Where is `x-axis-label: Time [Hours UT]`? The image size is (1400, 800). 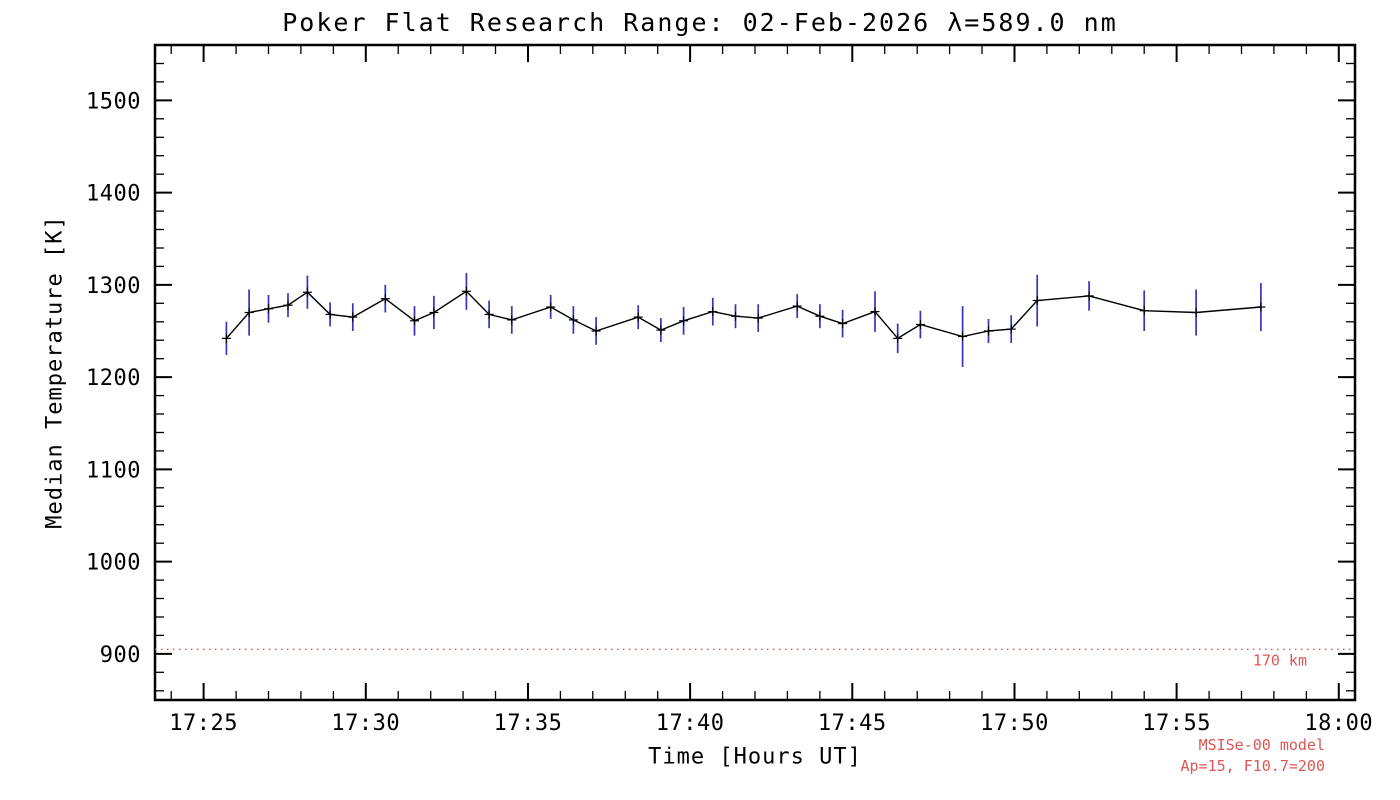 x-axis-label: Time [Hours UT] is located at coordinates (755, 757).